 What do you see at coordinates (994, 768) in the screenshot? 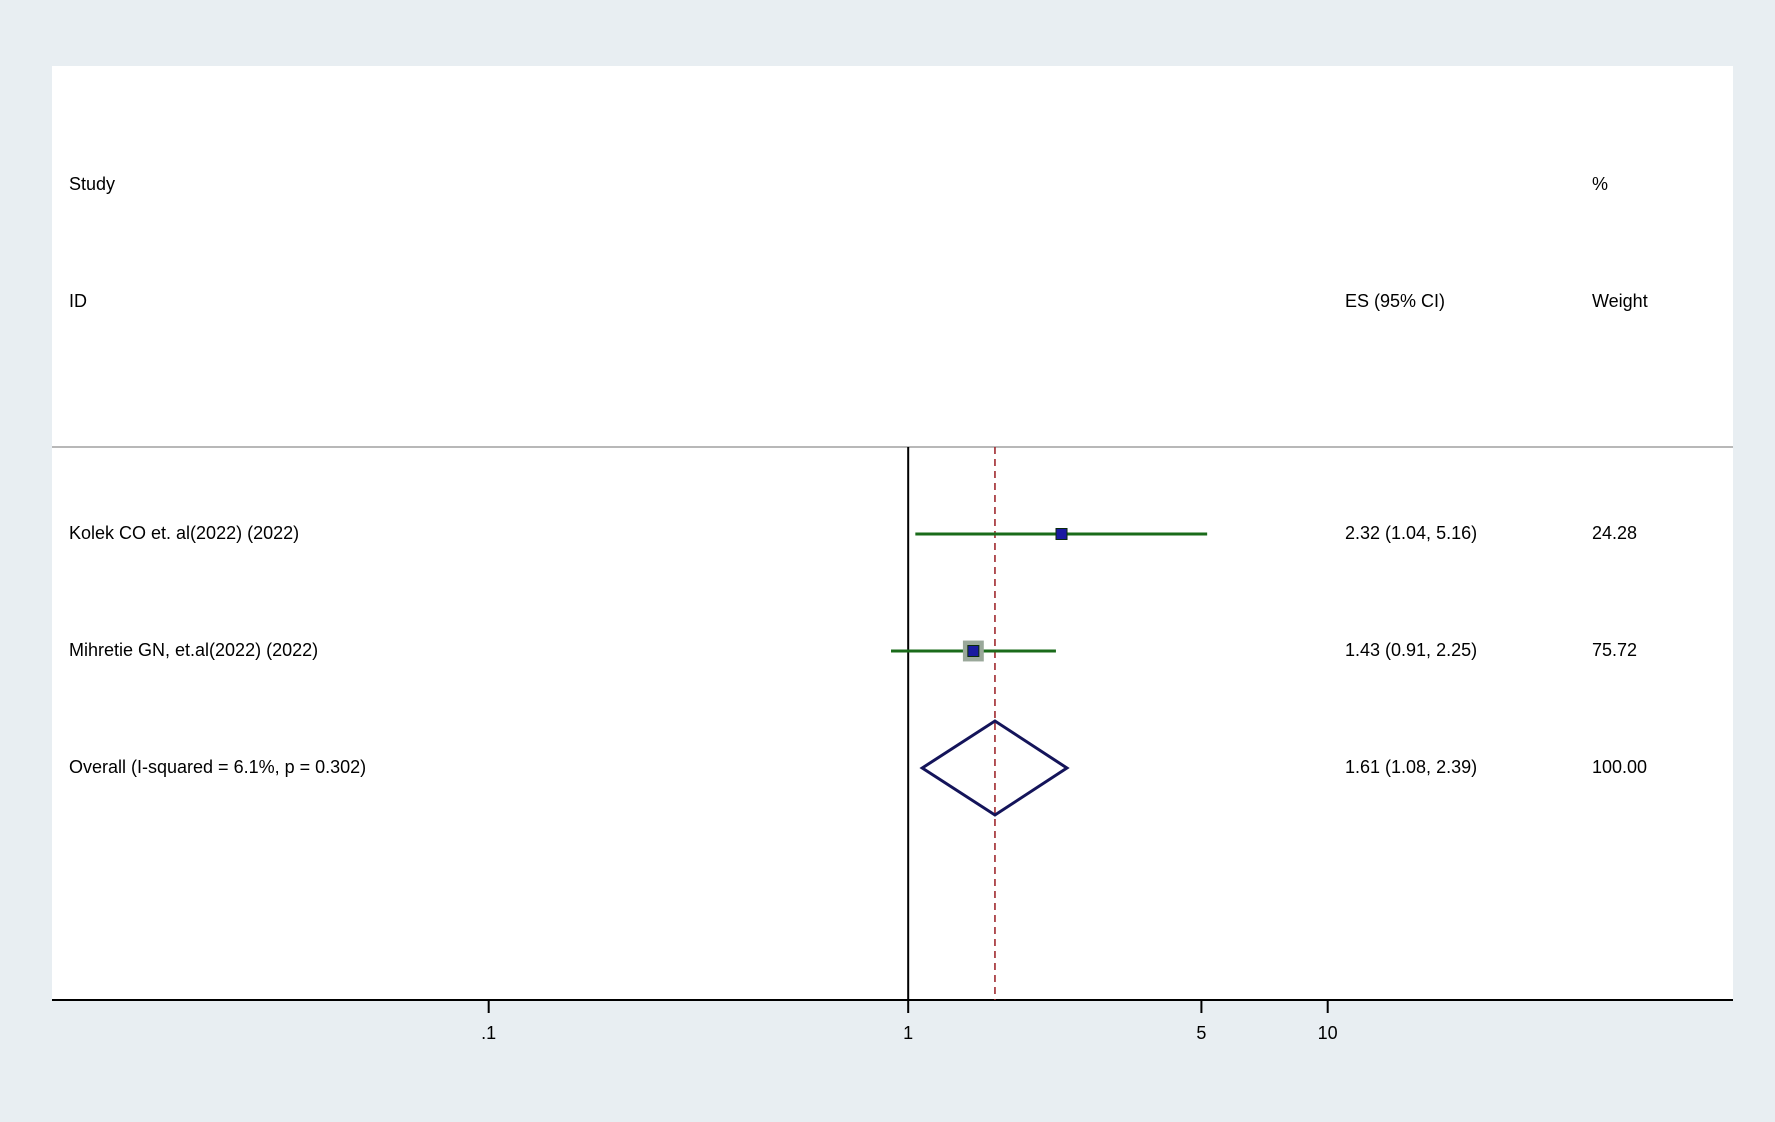
I see `overall-diamond` at bounding box center [994, 768].